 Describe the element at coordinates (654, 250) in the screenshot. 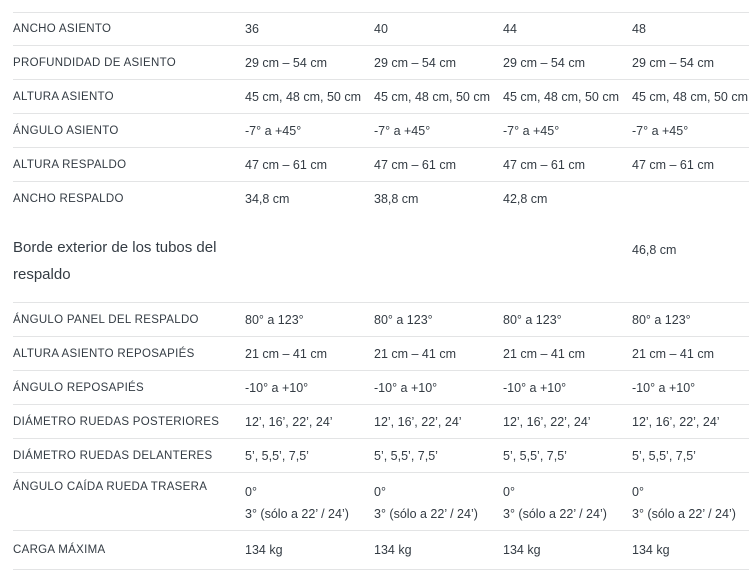

I see `cell-value-line: 46,8 cm` at that location.